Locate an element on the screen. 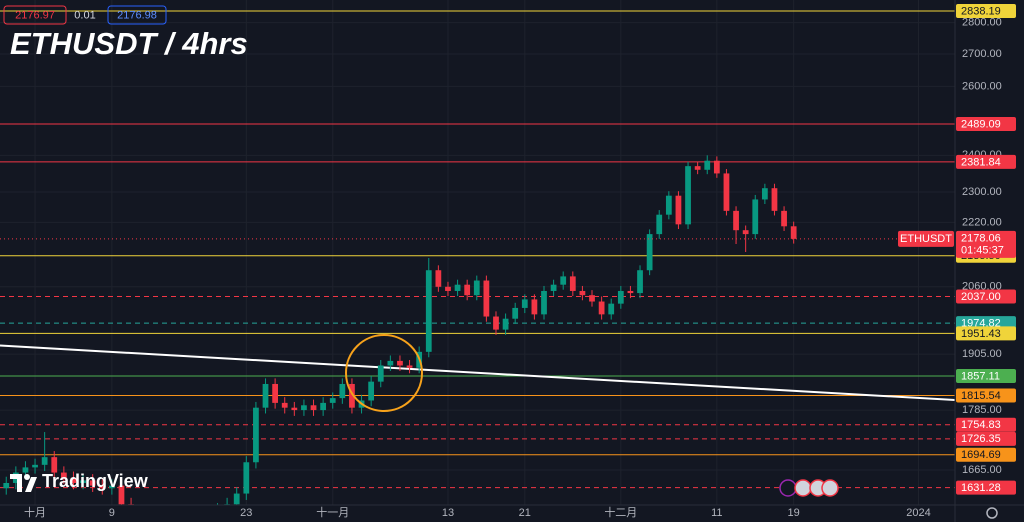 Image resolution: width=1024 pixels, height=522 pixels. y-tick-label: 1665.00 is located at coordinates (982, 470).